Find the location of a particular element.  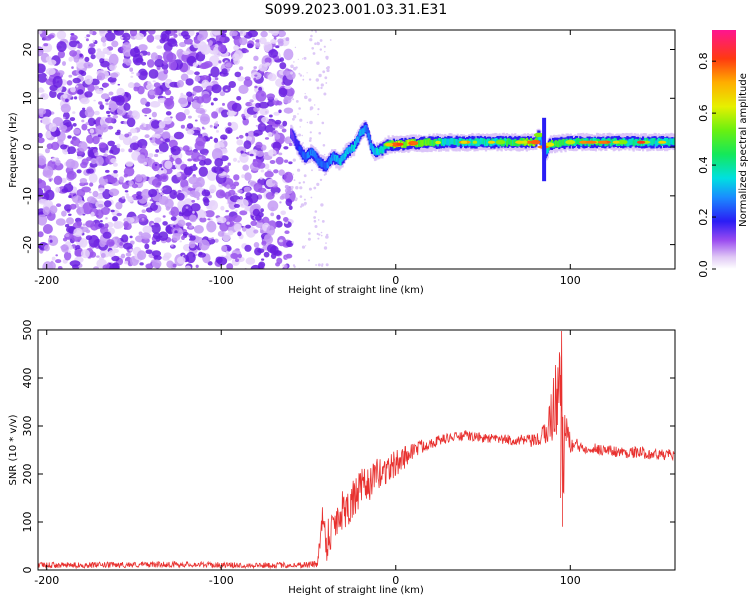

spectrogram-y-tick-label: -10 is located at coordinates (27, 196).